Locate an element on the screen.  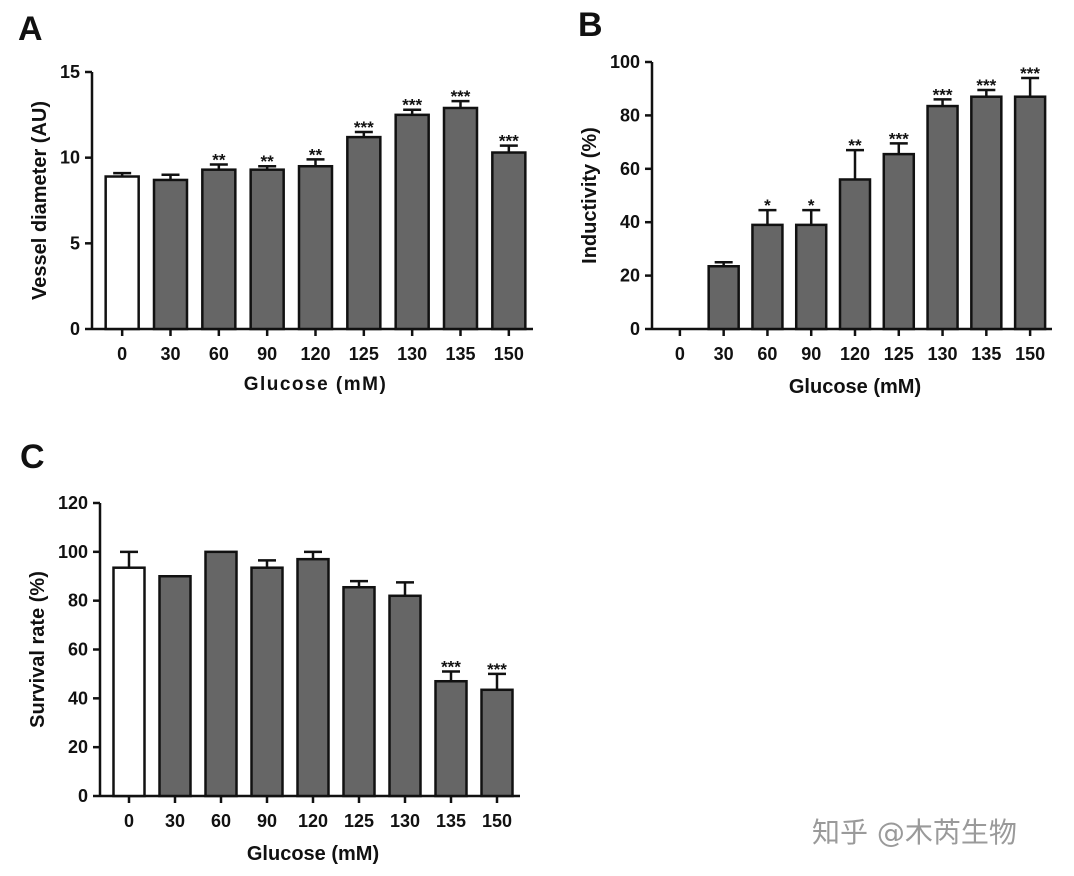
y-tick-label: 120 is located at coordinates (73, 503).